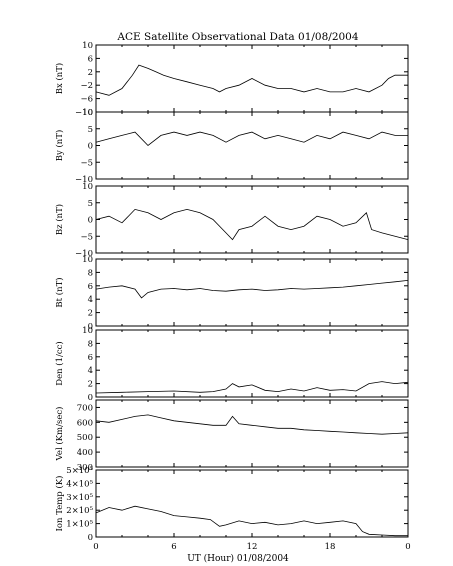 Image resolution: width=453 pixels, height=566 pixels. What do you see at coordinates (86, 86) in the screenshot?
I see `y-tick-label: −2` at bounding box center [86, 86].